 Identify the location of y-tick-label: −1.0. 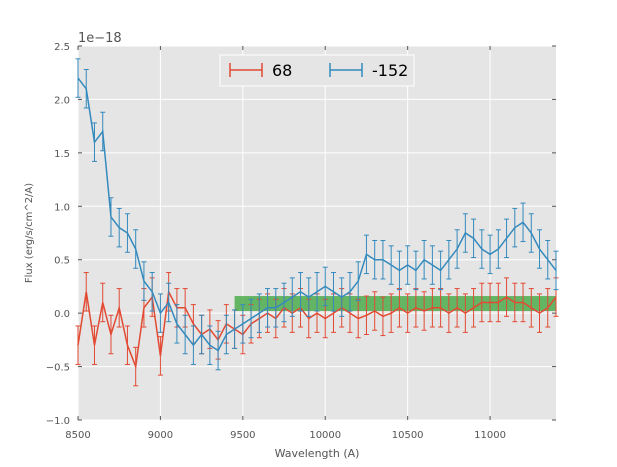
(58, 421).